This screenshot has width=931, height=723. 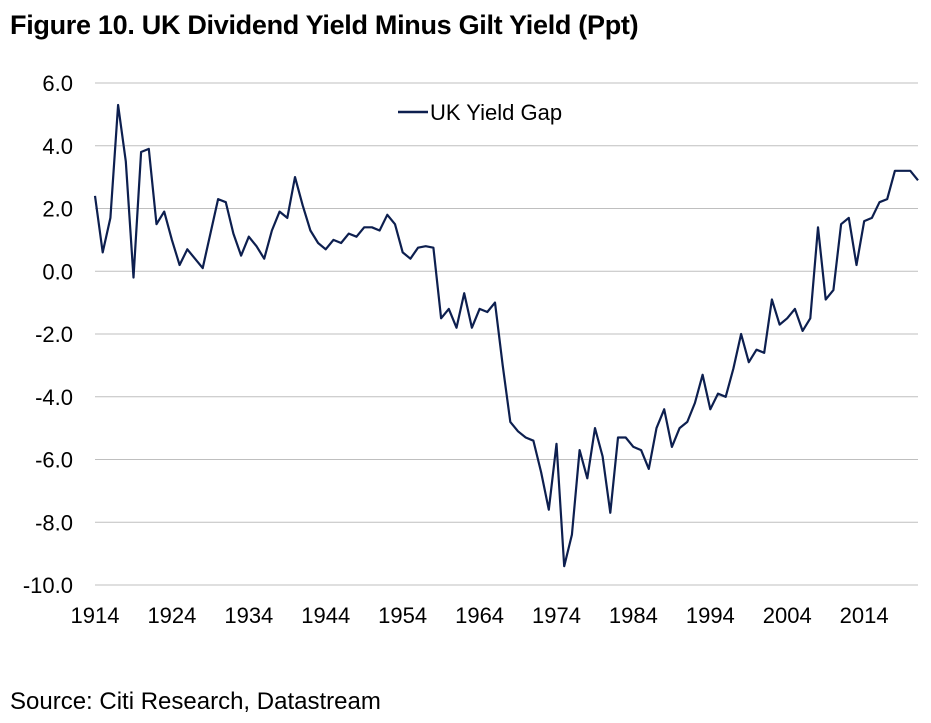 What do you see at coordinates (556, 615) in the screenshot?
I see `x-tick-label: 1974` at bounding box center [556, 615].